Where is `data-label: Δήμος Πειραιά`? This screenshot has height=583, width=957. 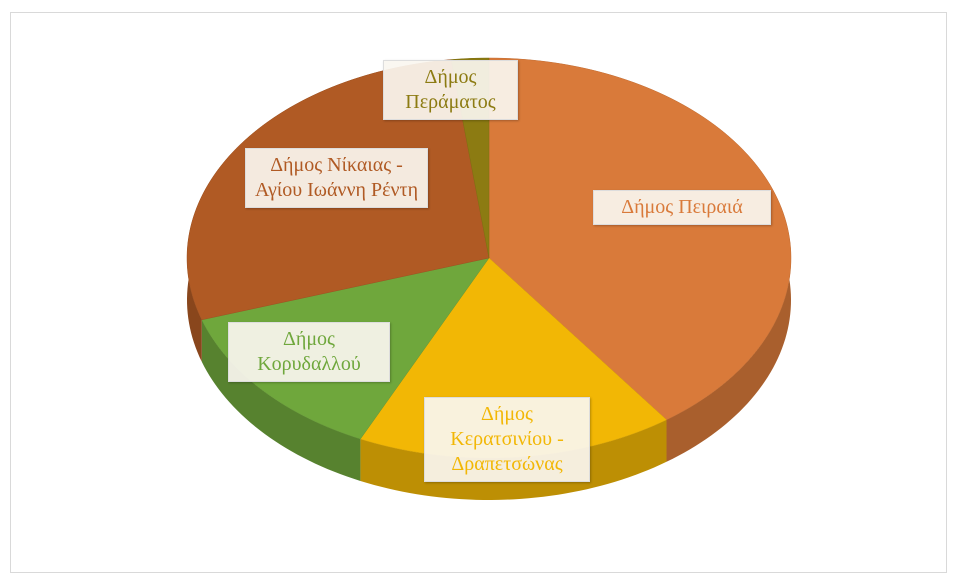
data-label: Δήμος Πειραιά is located at coordinates (682, 207).